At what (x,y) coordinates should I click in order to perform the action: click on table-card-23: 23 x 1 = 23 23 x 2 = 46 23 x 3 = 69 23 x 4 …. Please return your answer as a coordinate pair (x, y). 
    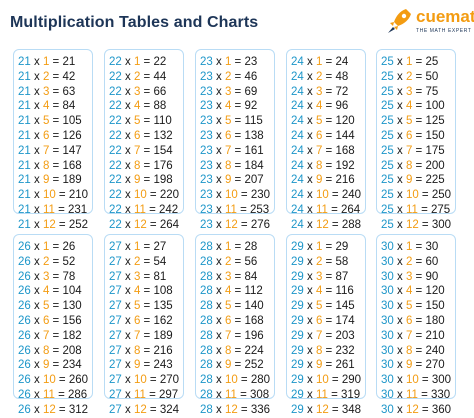
    Looking at the image, I should click on (235, 140).